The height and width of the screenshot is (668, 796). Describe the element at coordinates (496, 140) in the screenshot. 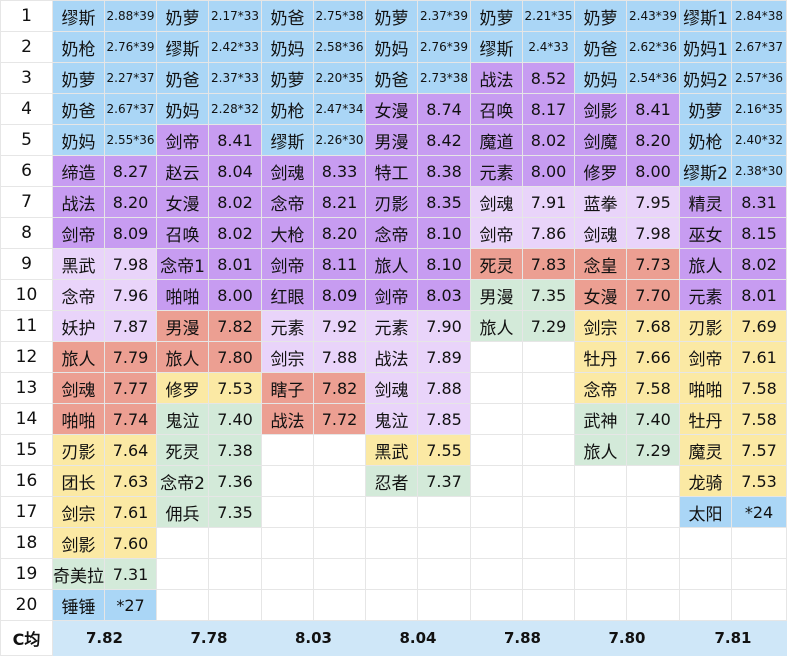

I see `class-name-cell: 魔道` at that location.